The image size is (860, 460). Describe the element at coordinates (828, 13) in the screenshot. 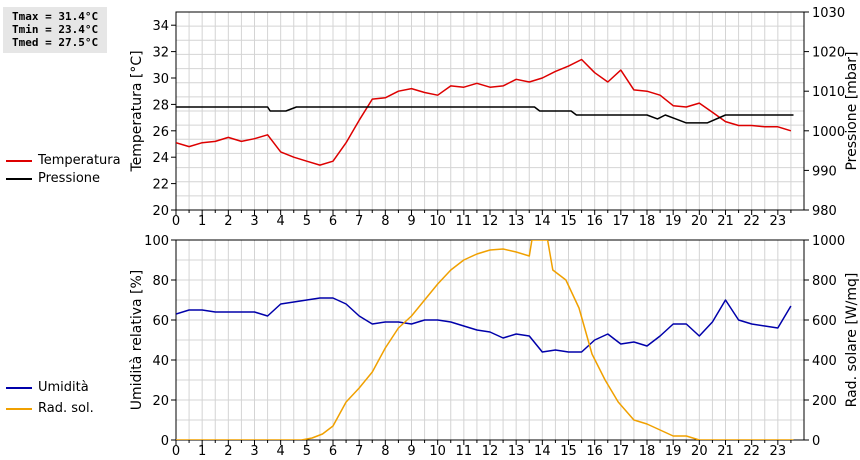

I see `y-right-tick-label: 1030` at that location.